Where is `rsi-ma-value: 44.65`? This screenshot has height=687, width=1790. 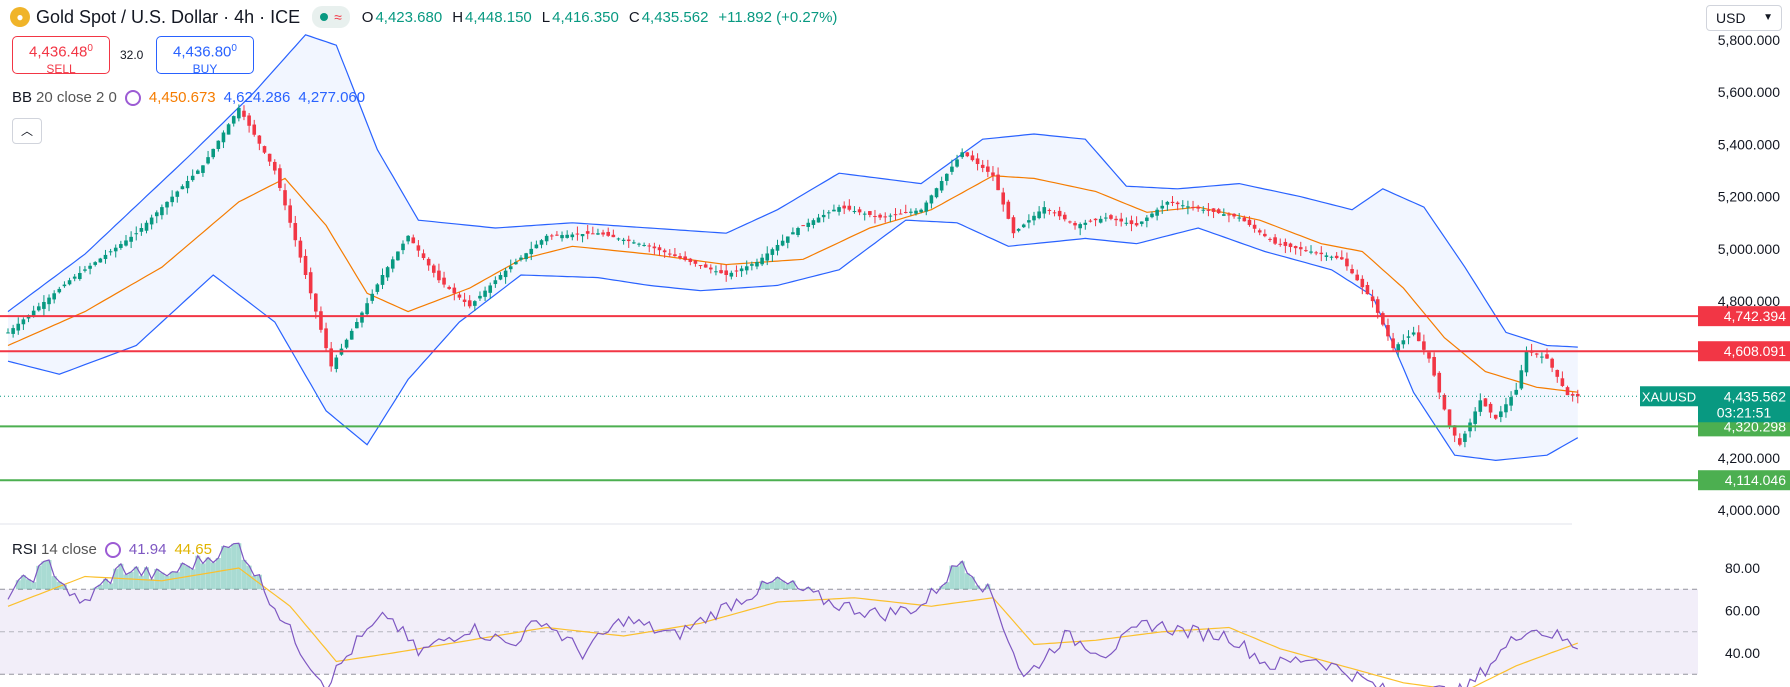 rsi-ma-value: 44.65 is located at coordinates (193, 549).